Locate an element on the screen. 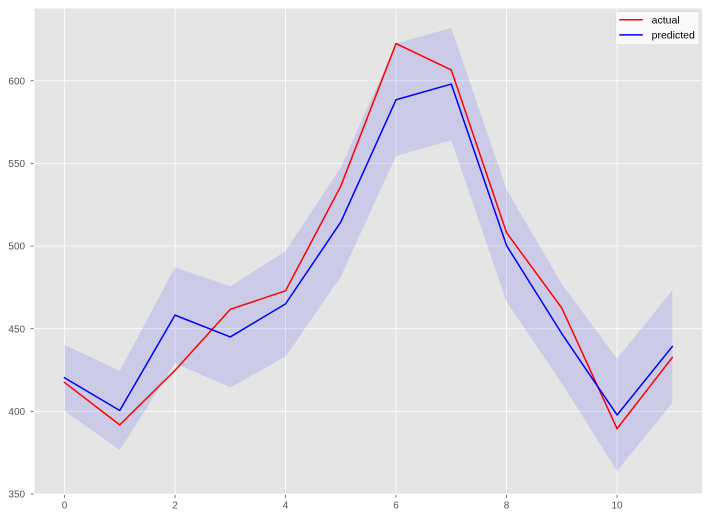 The width and height of the screenshot is (710, 520). svg-text: 0 is located at coordinates (65, 506).